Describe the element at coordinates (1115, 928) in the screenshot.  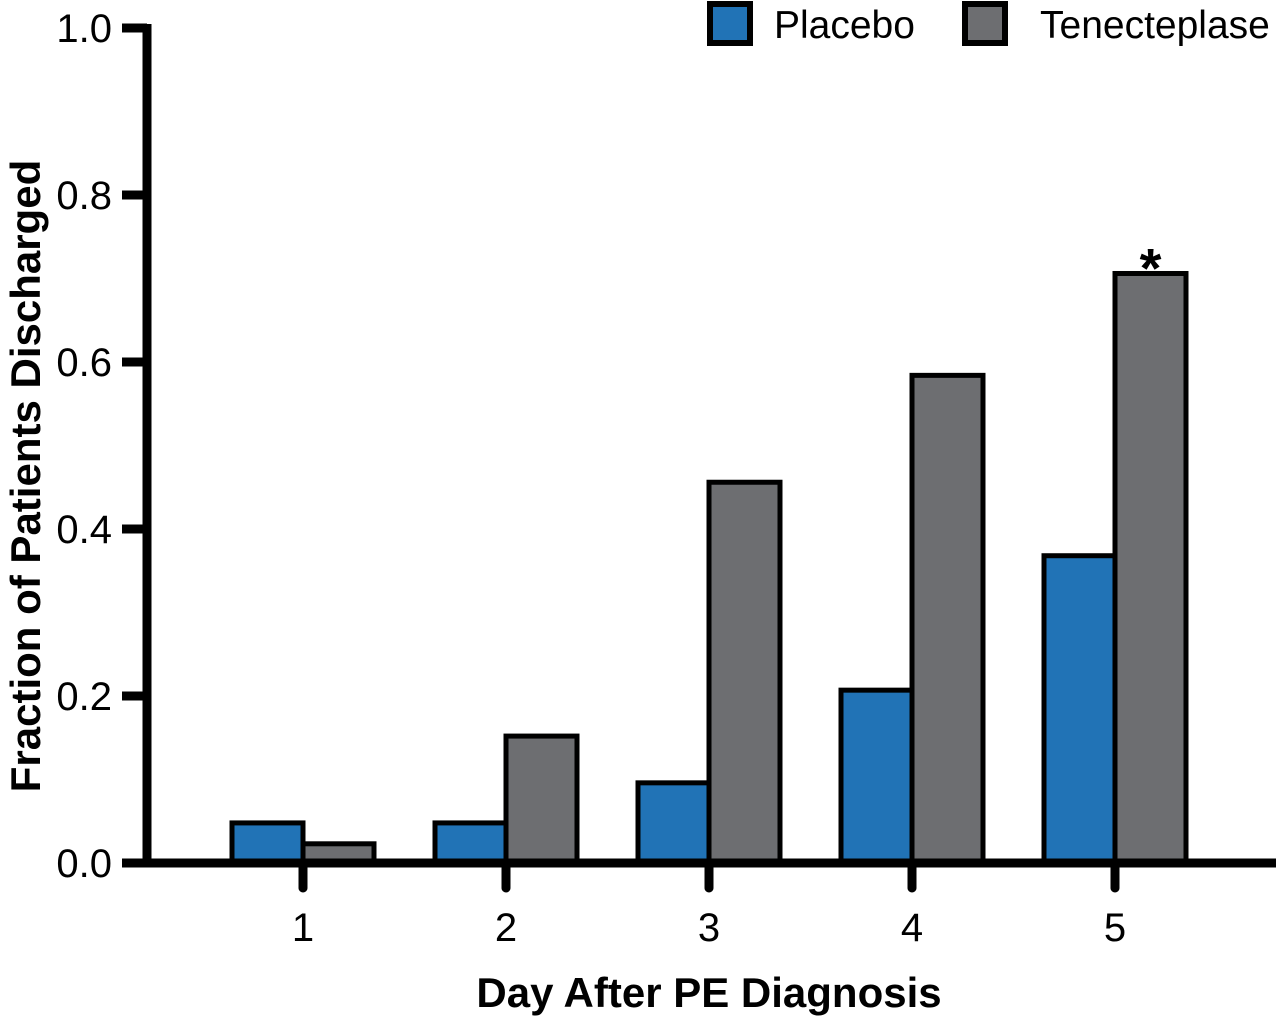
I see `x-tick-label: 5` at that location.